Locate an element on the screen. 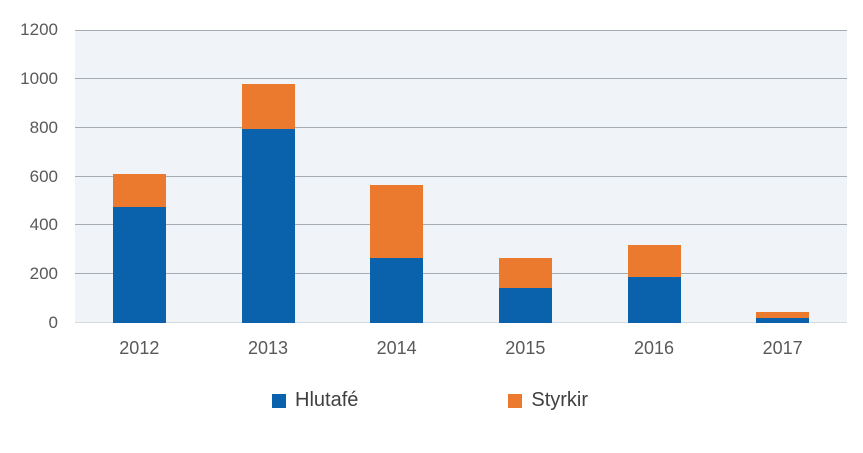  bar-2014-hlutafé is located at coordinates (396, 290).